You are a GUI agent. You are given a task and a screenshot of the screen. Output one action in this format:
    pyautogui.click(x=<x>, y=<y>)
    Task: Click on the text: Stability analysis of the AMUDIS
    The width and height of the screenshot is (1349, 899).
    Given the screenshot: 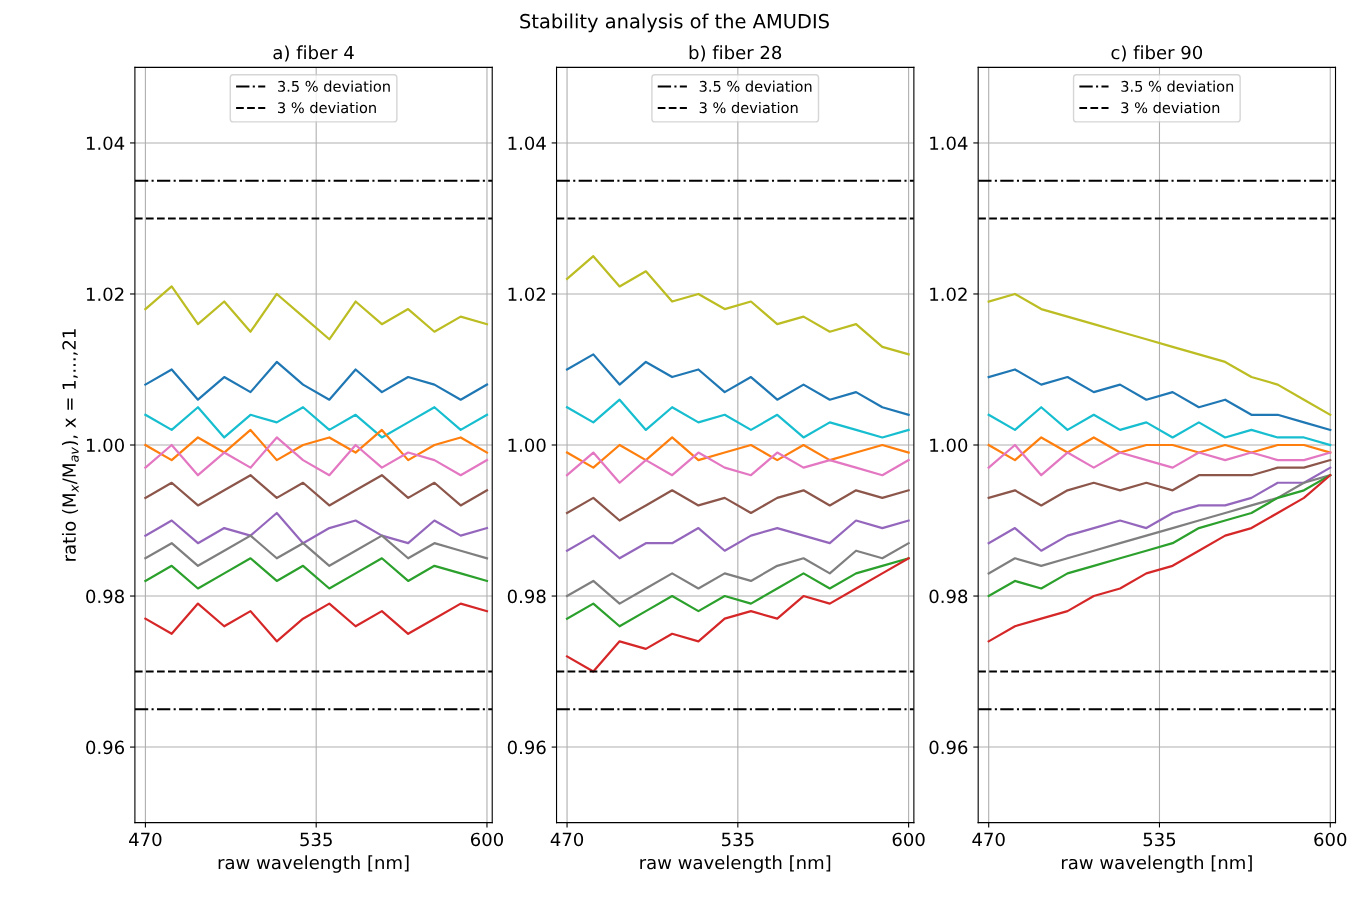 What is the action you would take?
    pyautogui.click(x=674, y=23)
    